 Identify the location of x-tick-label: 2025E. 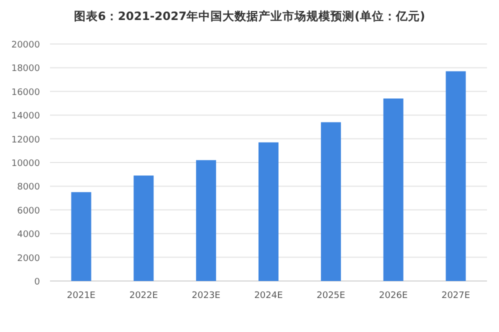
(331, 296).